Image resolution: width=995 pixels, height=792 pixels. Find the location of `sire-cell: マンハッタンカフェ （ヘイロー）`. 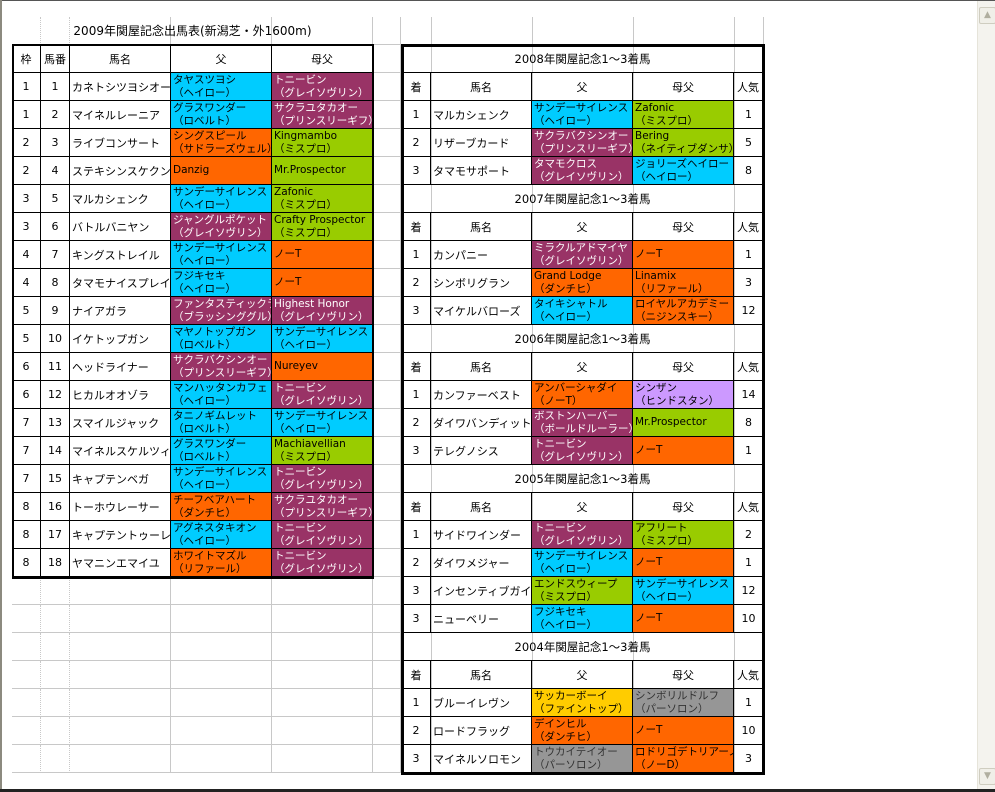

sire-cell: マンハッタンカフェ （ヘイロー） is located at coordinates (221, 395).